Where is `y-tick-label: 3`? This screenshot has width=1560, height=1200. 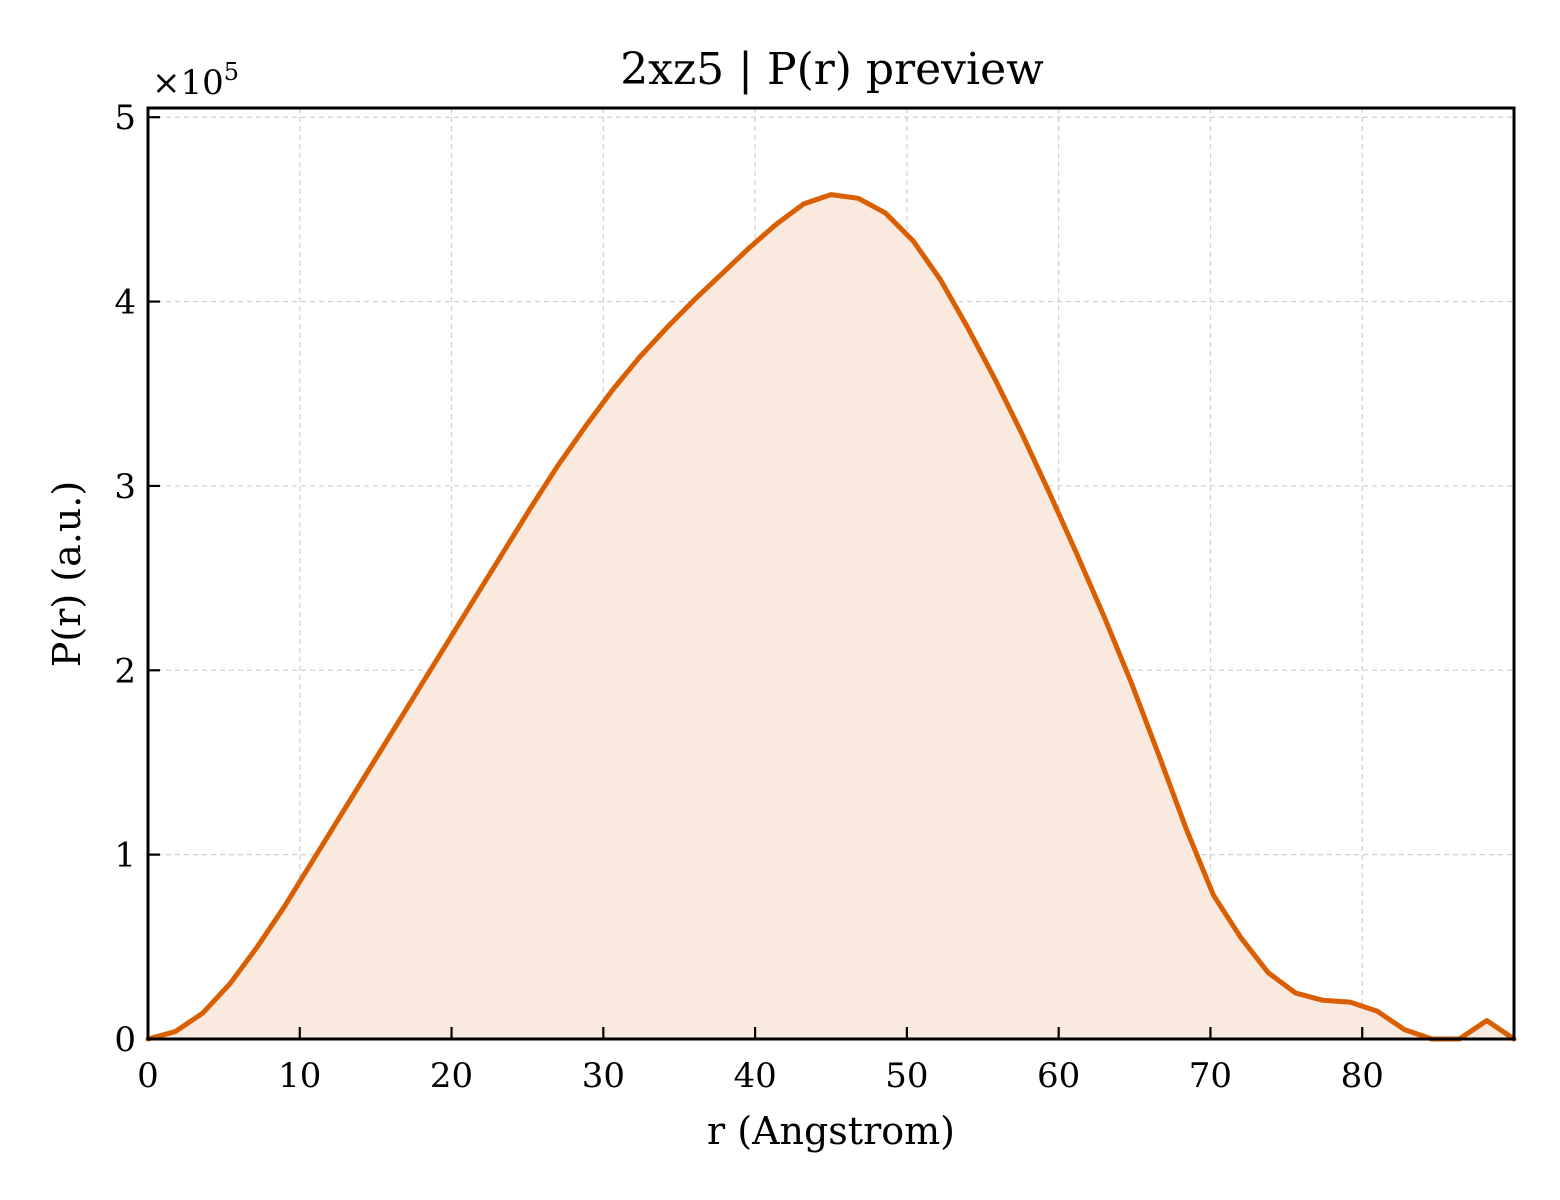 y-tick-label: 3 is located at coordinates (125, 487).